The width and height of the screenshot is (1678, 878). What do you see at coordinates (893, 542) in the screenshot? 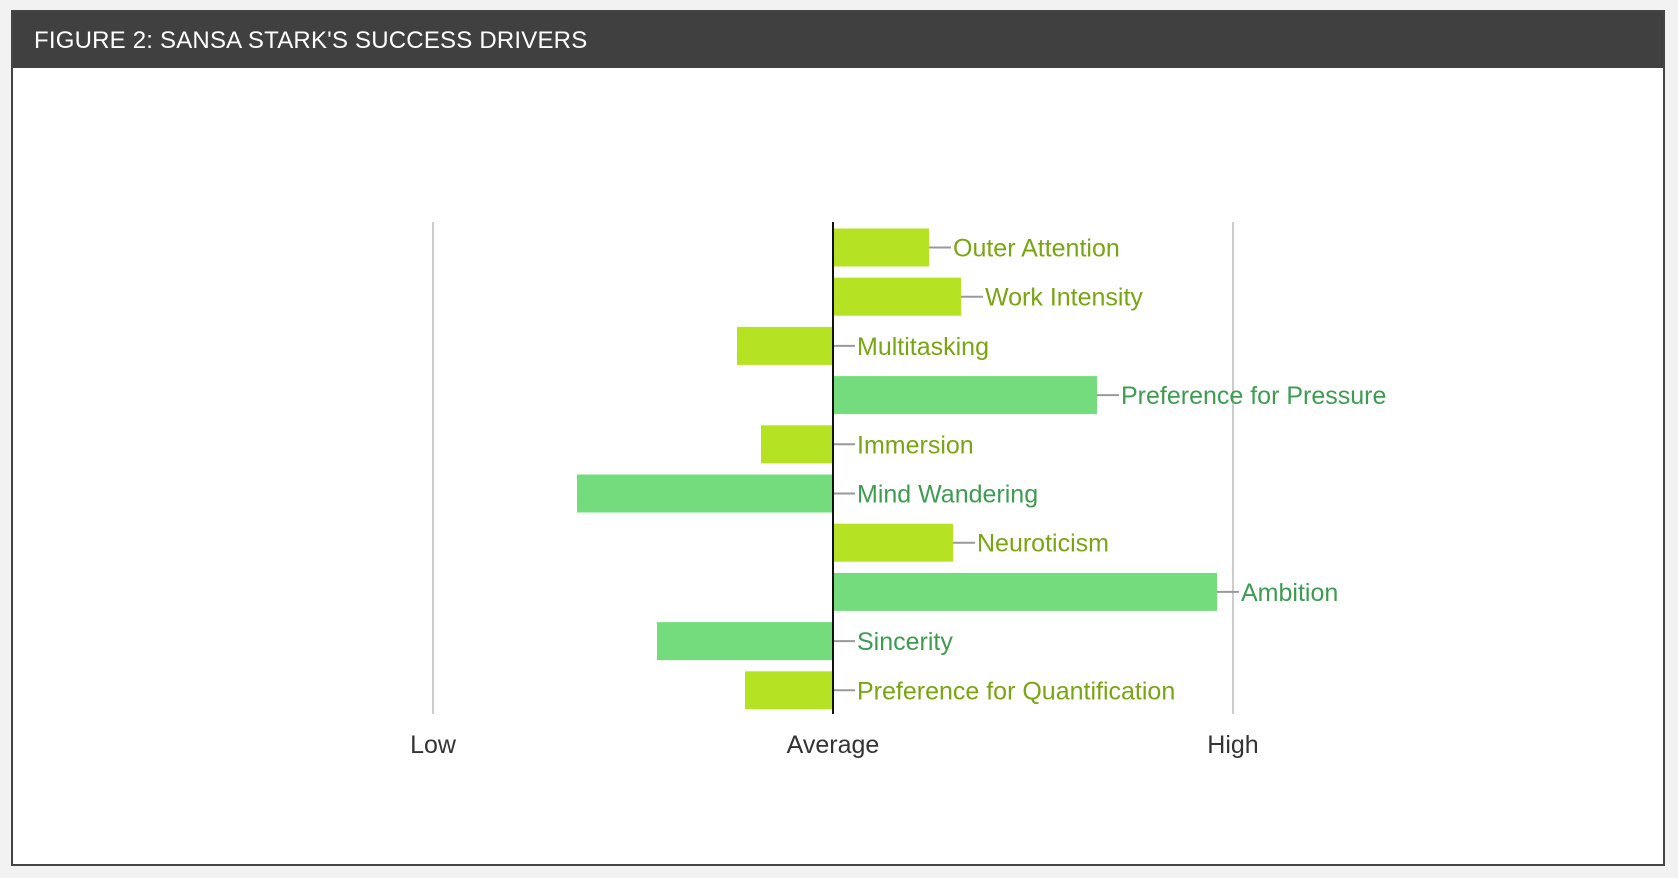
I see `bar-neuroticism` at bounding box center [893, 542].